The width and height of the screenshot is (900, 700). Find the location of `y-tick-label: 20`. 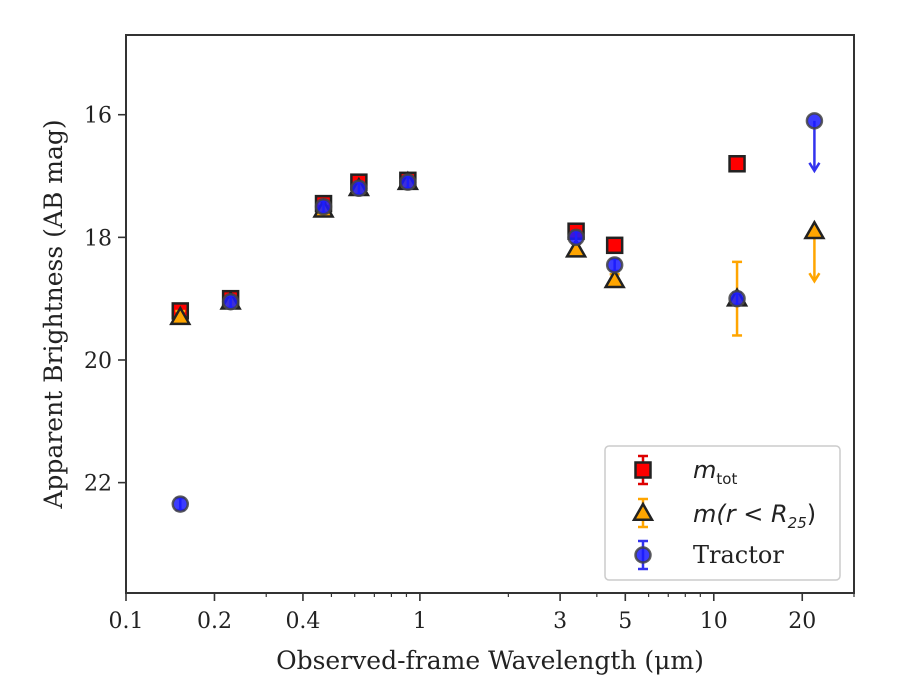

y-tick-label: 20 is located at coordinates (98, 361).